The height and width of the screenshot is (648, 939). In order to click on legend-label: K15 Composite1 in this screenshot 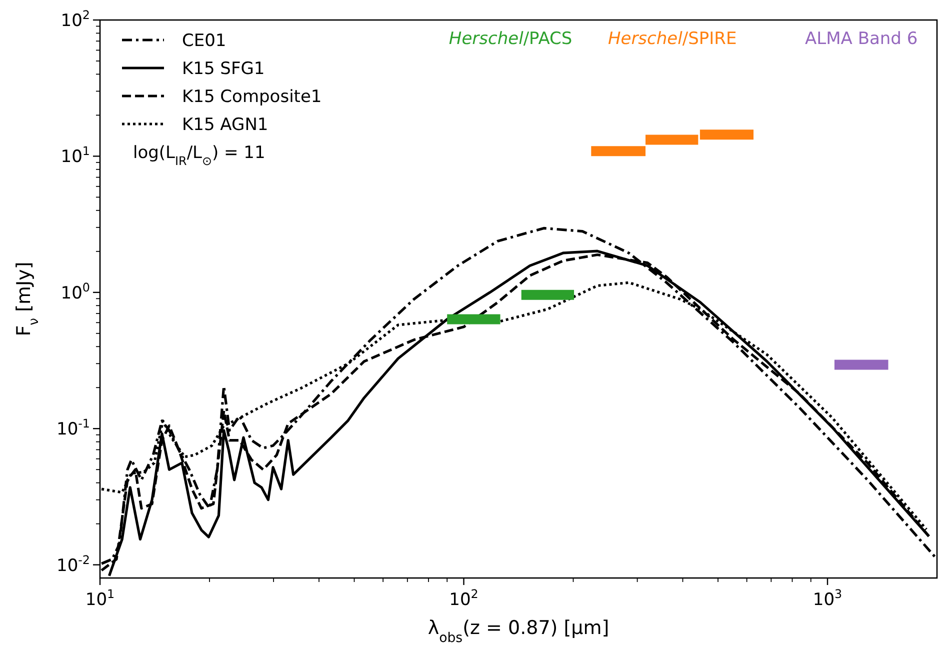, I will do `click(252, 97)`.